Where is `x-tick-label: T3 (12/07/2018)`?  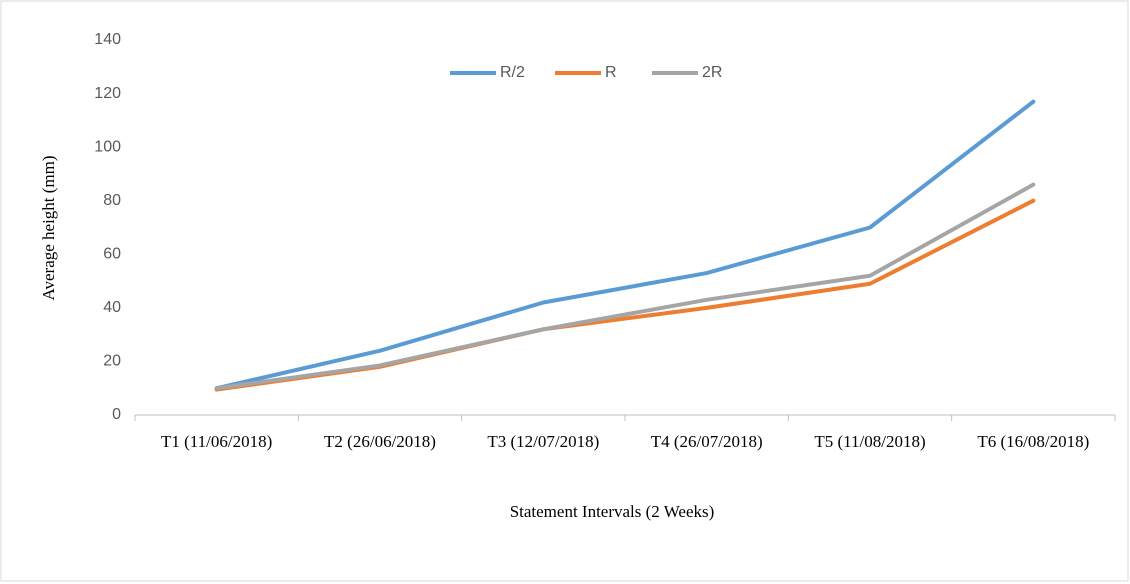
x-tick-label: T3 (12/07/2018) is located at coordinates (543, 441).